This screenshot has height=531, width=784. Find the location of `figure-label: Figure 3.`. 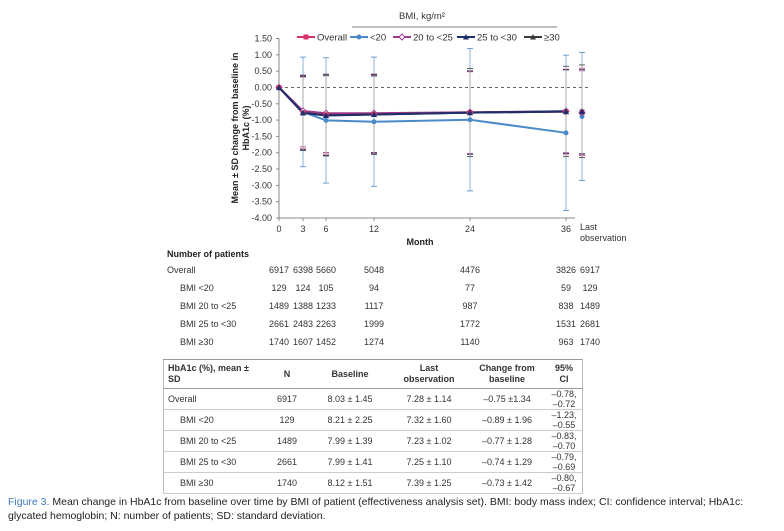

figure-label: Figure 3. is located at coordinates (29, 502).